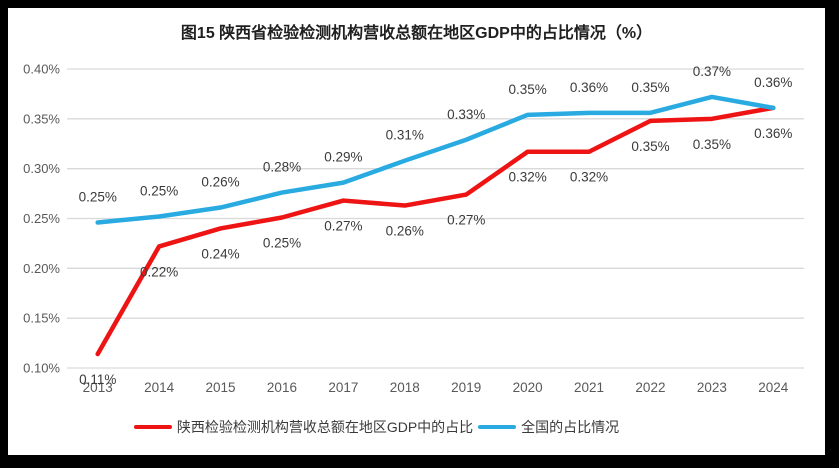 This screenshot has height=468, width=839. I want to click on x-tick-label: 2021, so click(589, 387).